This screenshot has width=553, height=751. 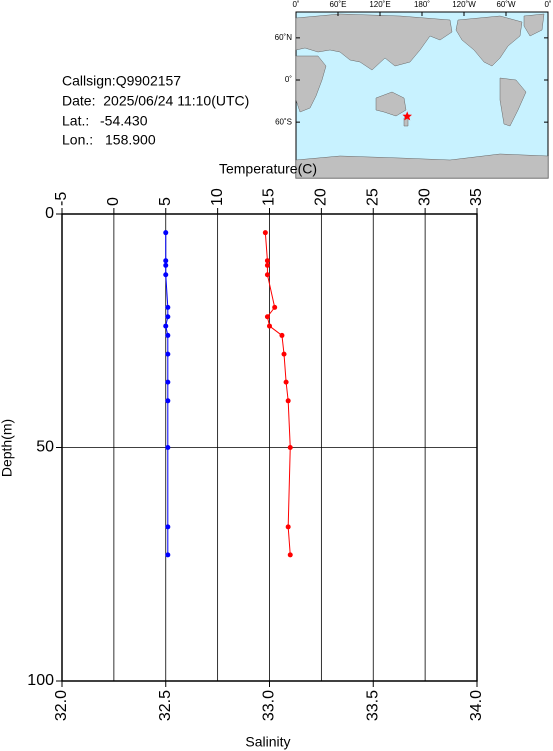 What do you see at coordinates (476, 705) in the screenshot?
I see `x-tick-label: 34.0` at bounding box center [476, 705].